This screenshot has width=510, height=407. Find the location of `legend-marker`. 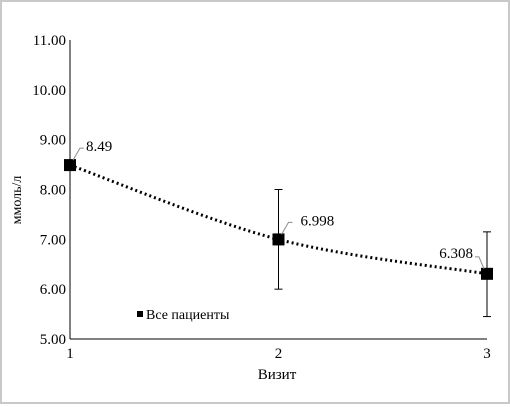

legend-marker is located at coordinates (140, 314).